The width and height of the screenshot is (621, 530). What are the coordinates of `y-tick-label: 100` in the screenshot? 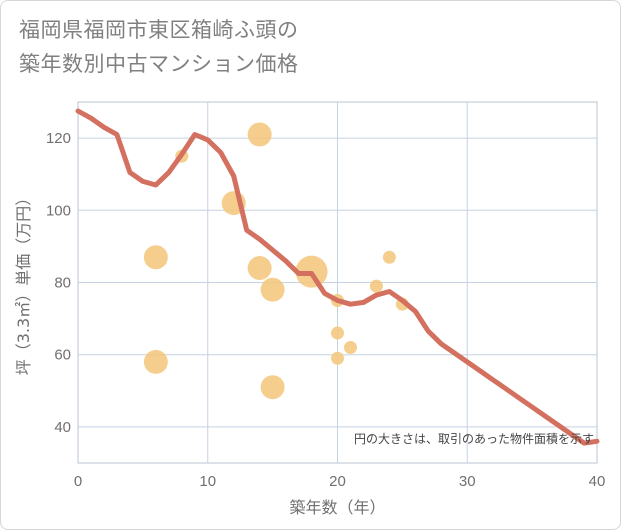 It's located at (58, 210).